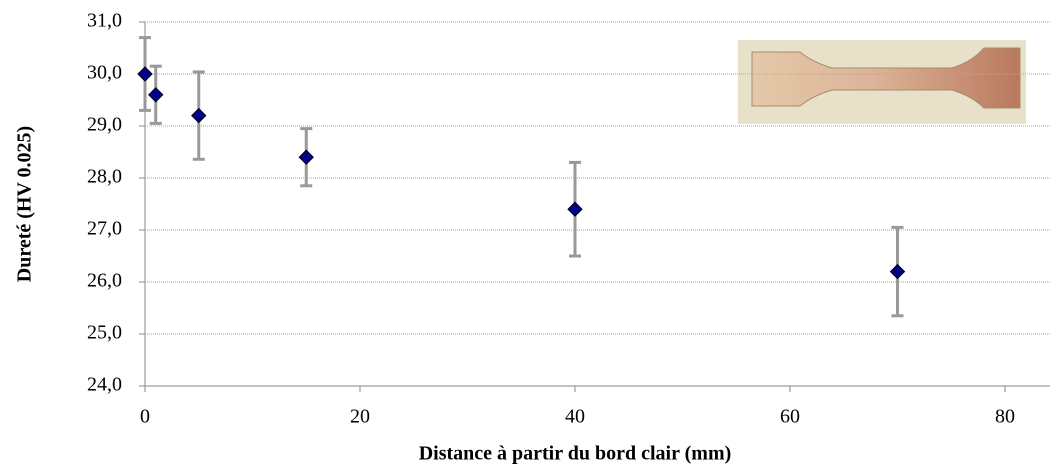 The height and width of the screenshot is (470, 1051). What do you see at coordinates (104, 281) in the screenshot?
I see `y-tick-label: 26,0` at bounding box center [104, 281].